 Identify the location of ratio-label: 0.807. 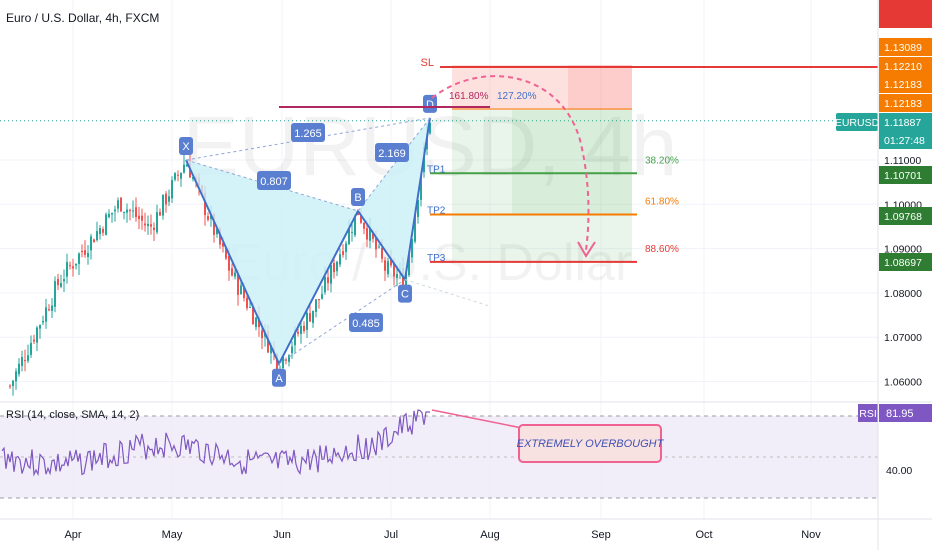
(274, 182).